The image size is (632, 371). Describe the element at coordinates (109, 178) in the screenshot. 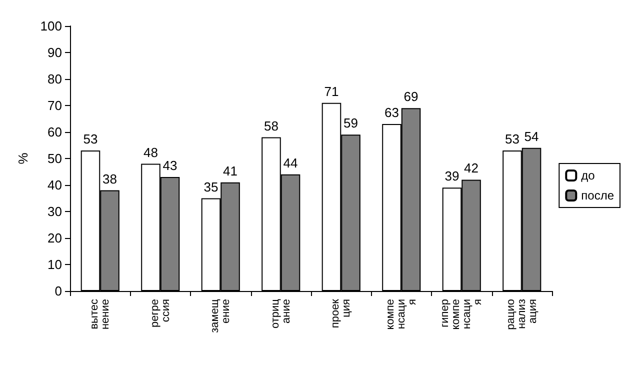

I see `data-label: 38` at that location.